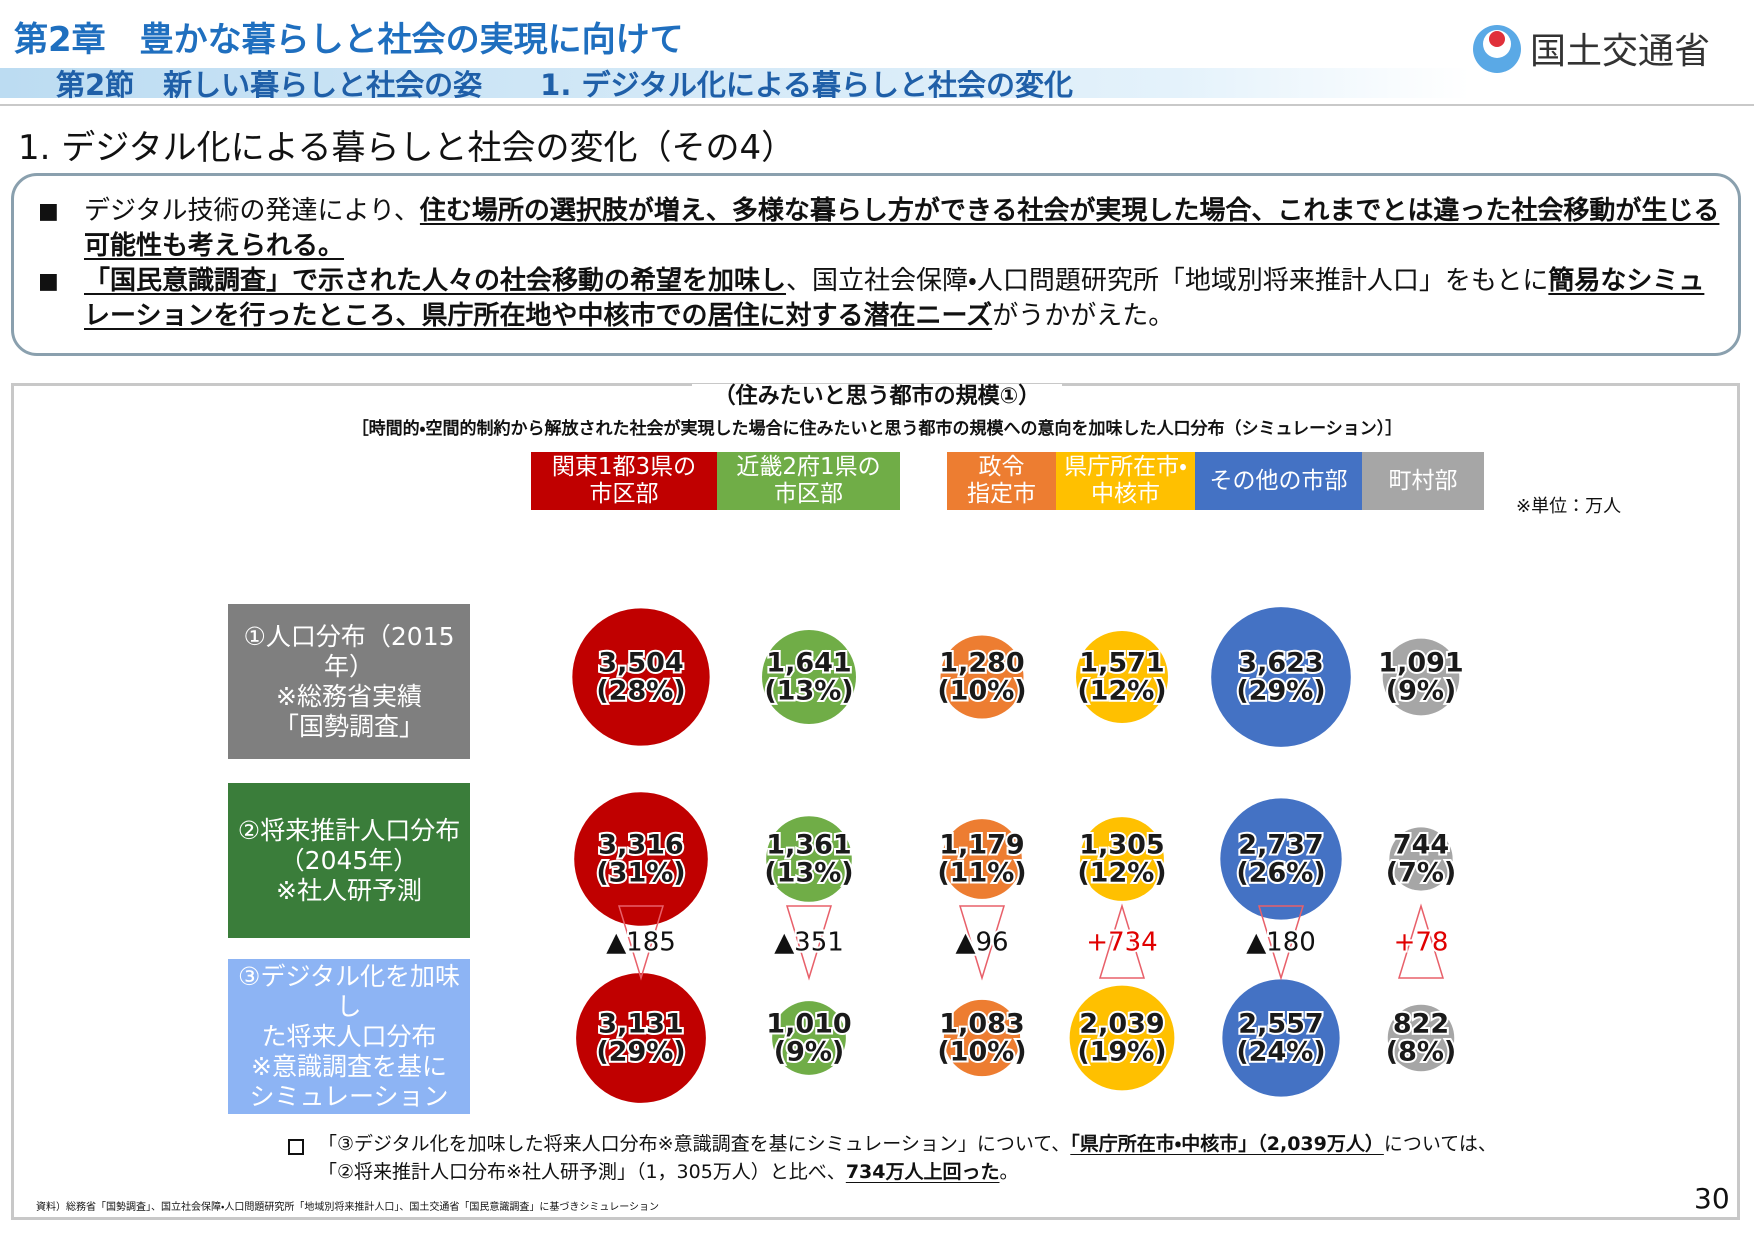  I want to click on value-label: 3,131, so click(640, 1024).